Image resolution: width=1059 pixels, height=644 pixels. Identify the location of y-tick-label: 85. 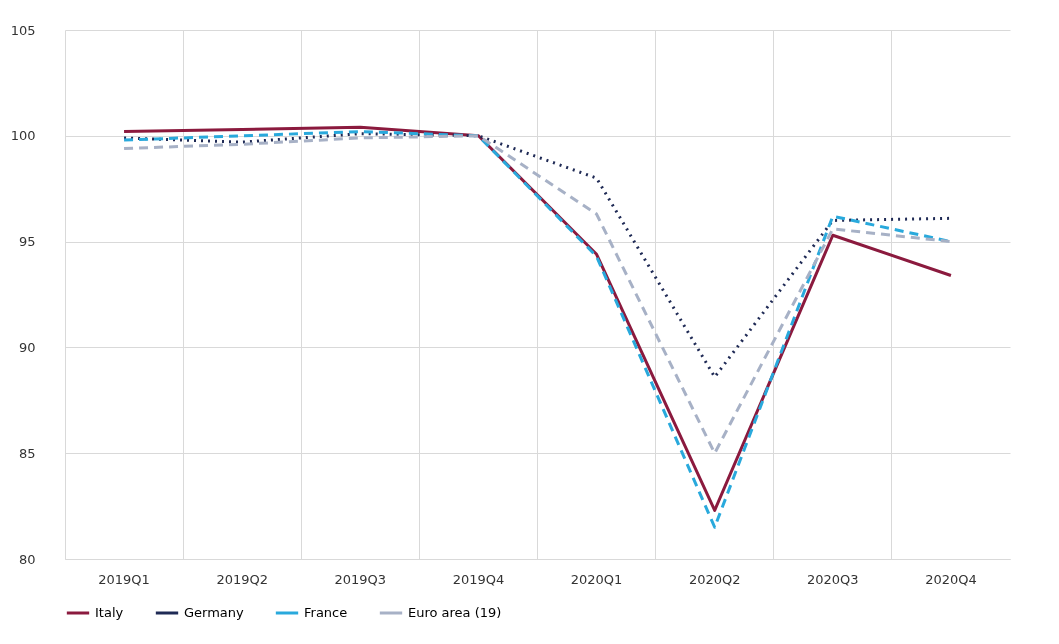
(27, 453).